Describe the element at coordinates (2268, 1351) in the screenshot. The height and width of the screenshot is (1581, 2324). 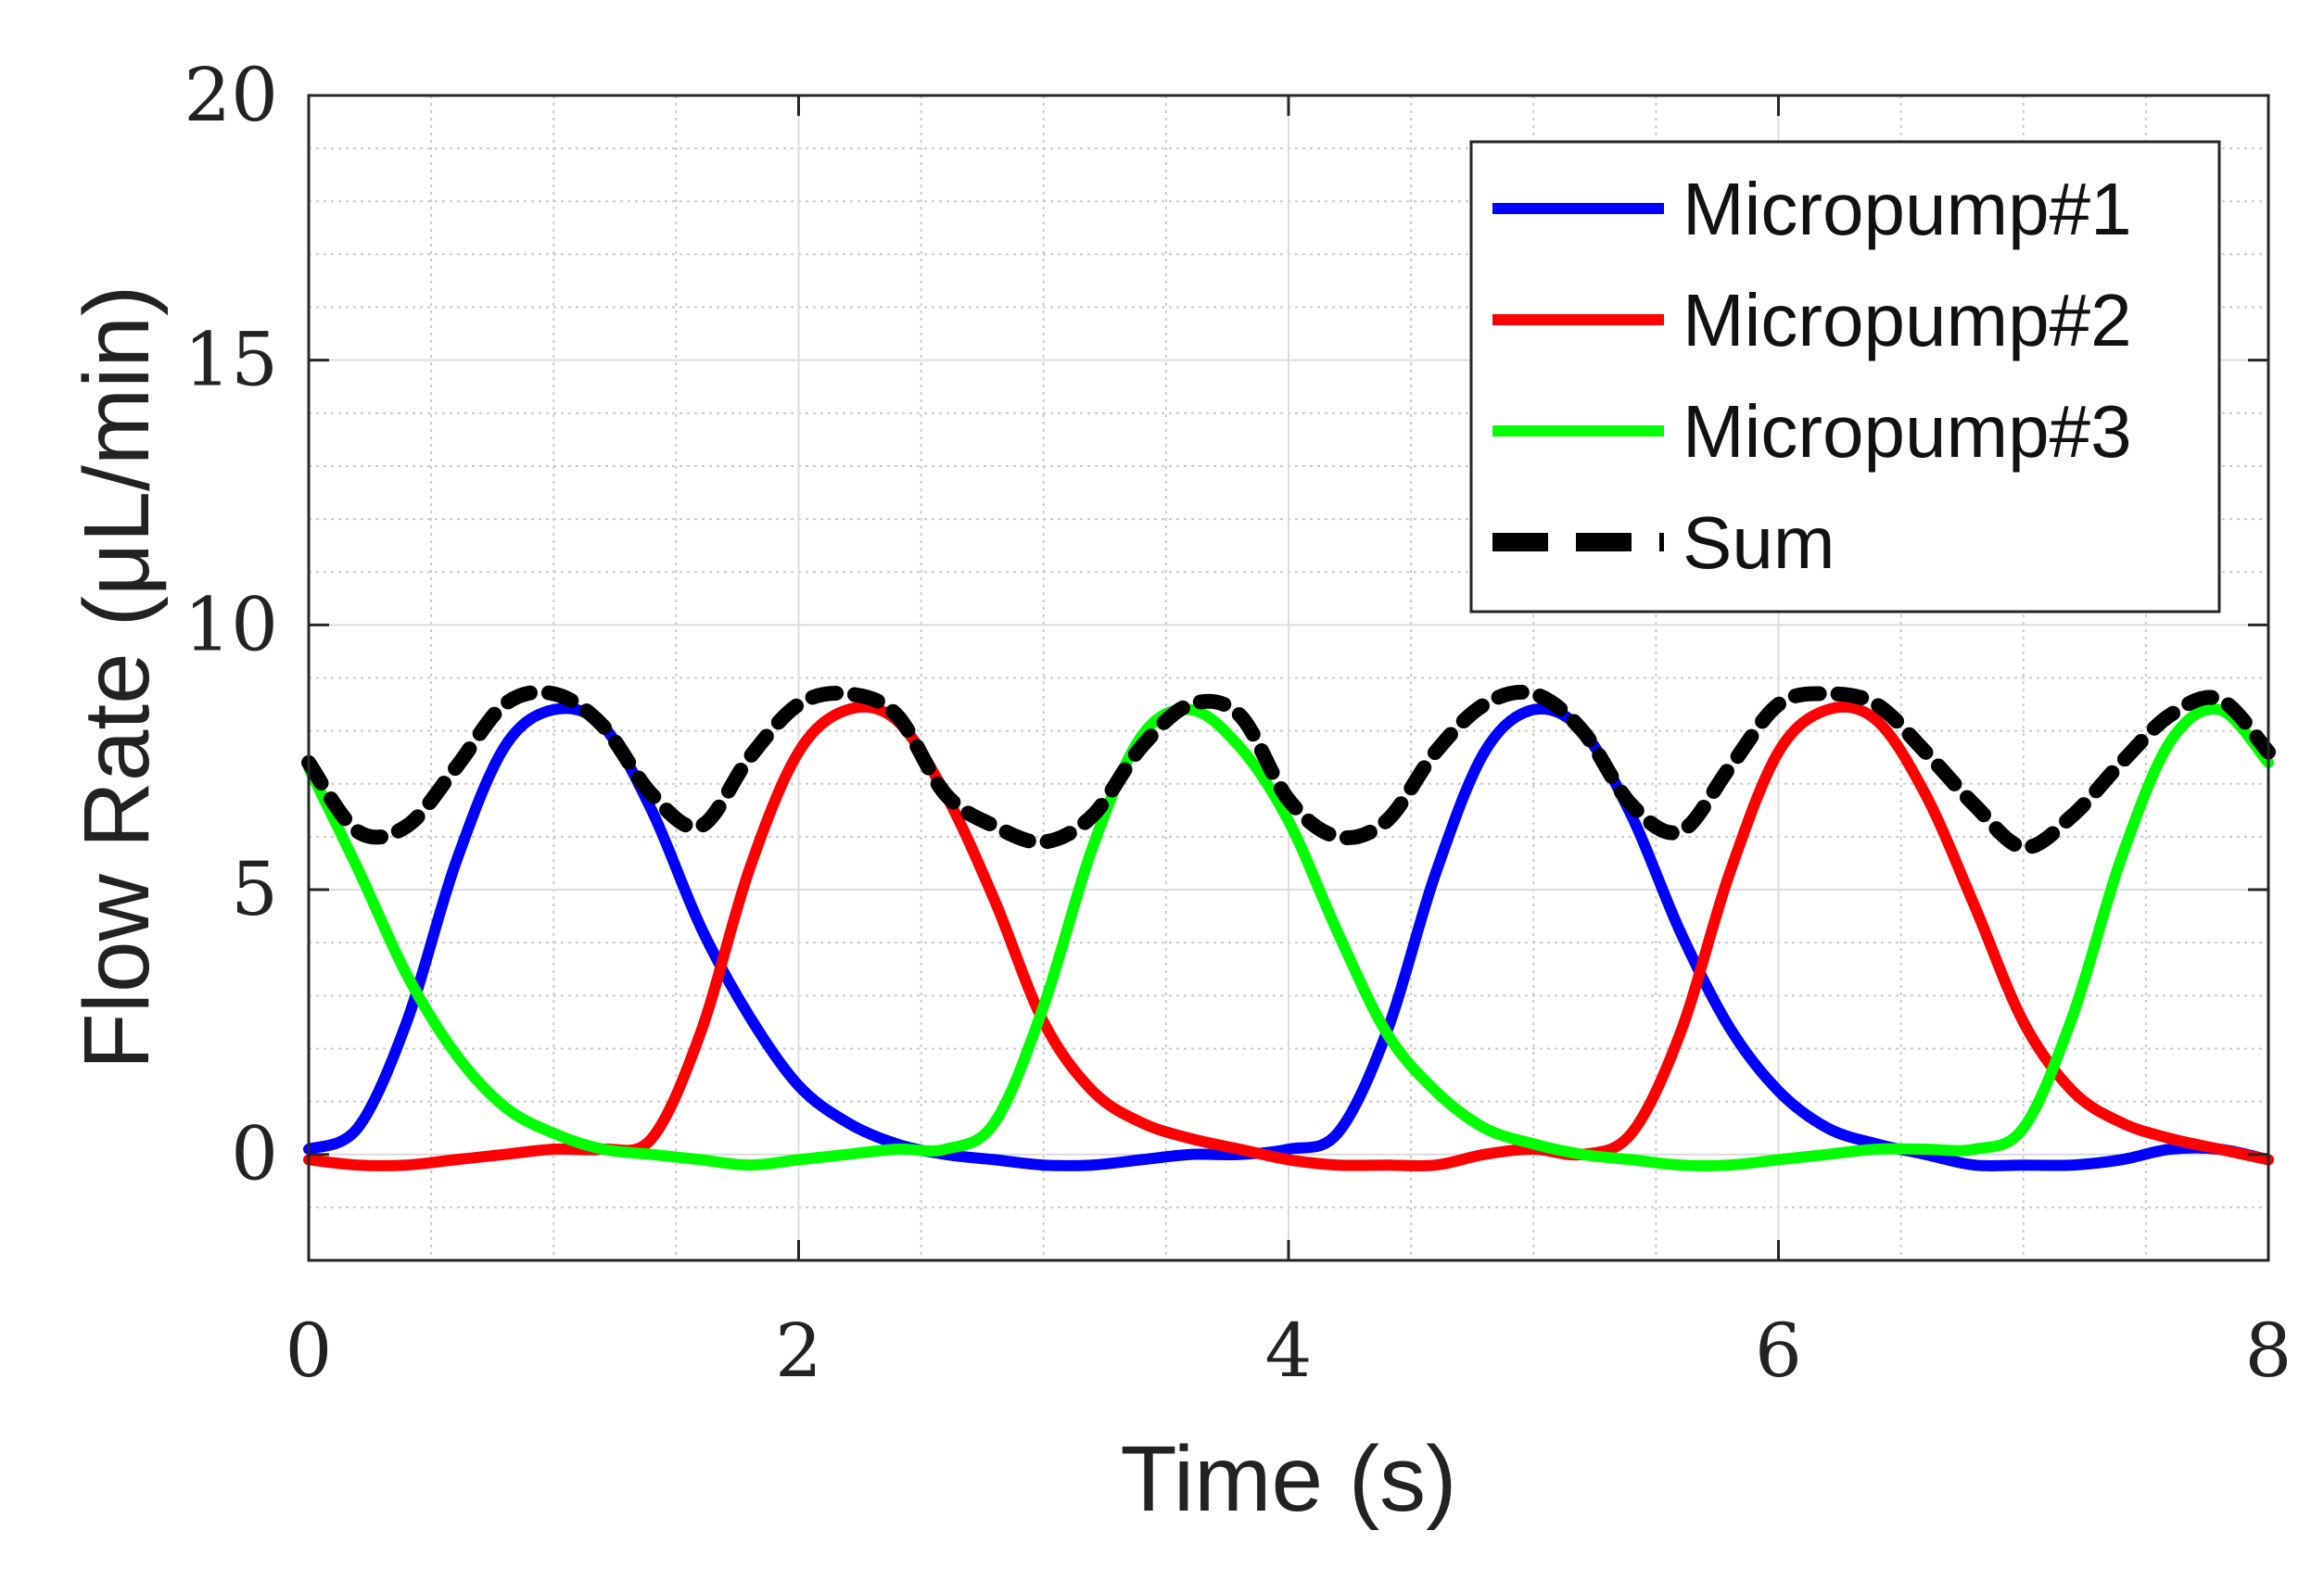
I see `x-tick-label: 8` at that location.